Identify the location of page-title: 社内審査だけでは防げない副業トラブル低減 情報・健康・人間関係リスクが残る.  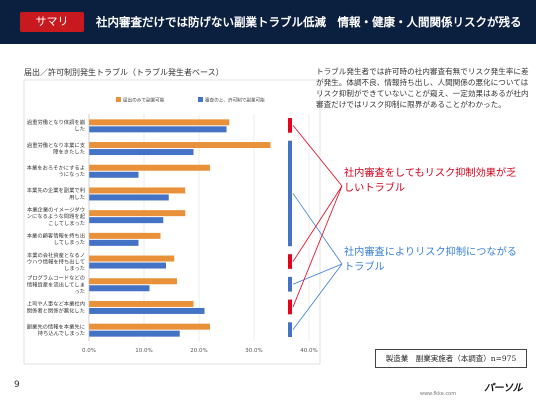
(309, 22).